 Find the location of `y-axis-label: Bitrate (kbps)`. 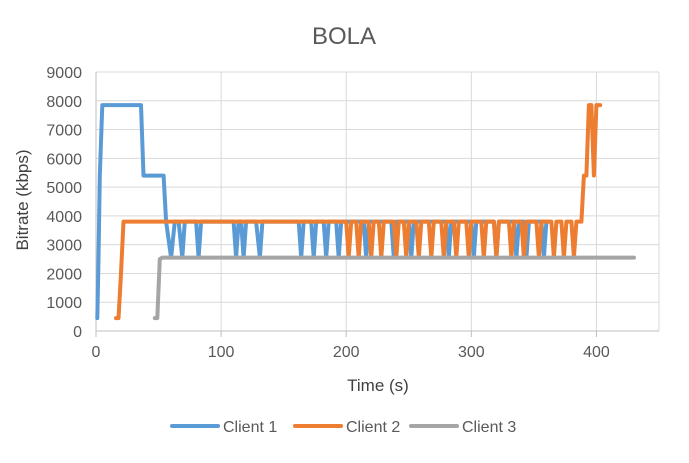

y-axis-label: Bitrate (kbps) is located at coordinates (22, 199).